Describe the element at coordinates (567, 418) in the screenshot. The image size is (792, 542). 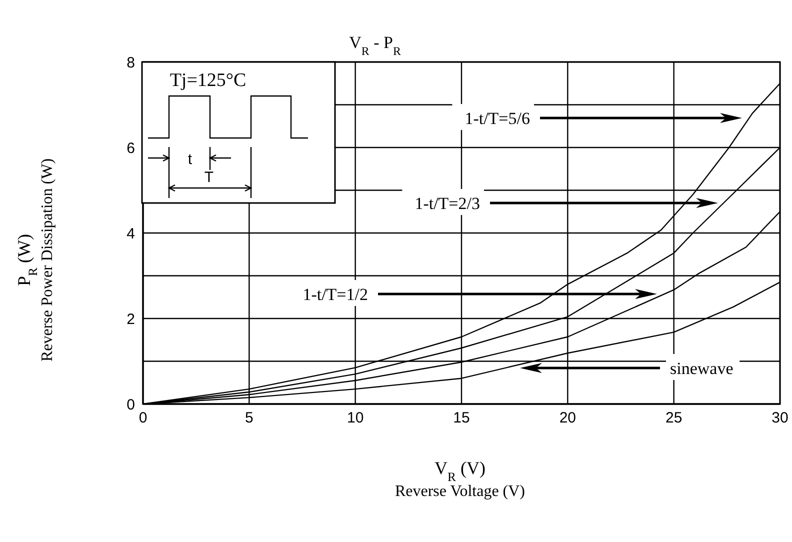
I see `x-tick-label: 20` at that location.